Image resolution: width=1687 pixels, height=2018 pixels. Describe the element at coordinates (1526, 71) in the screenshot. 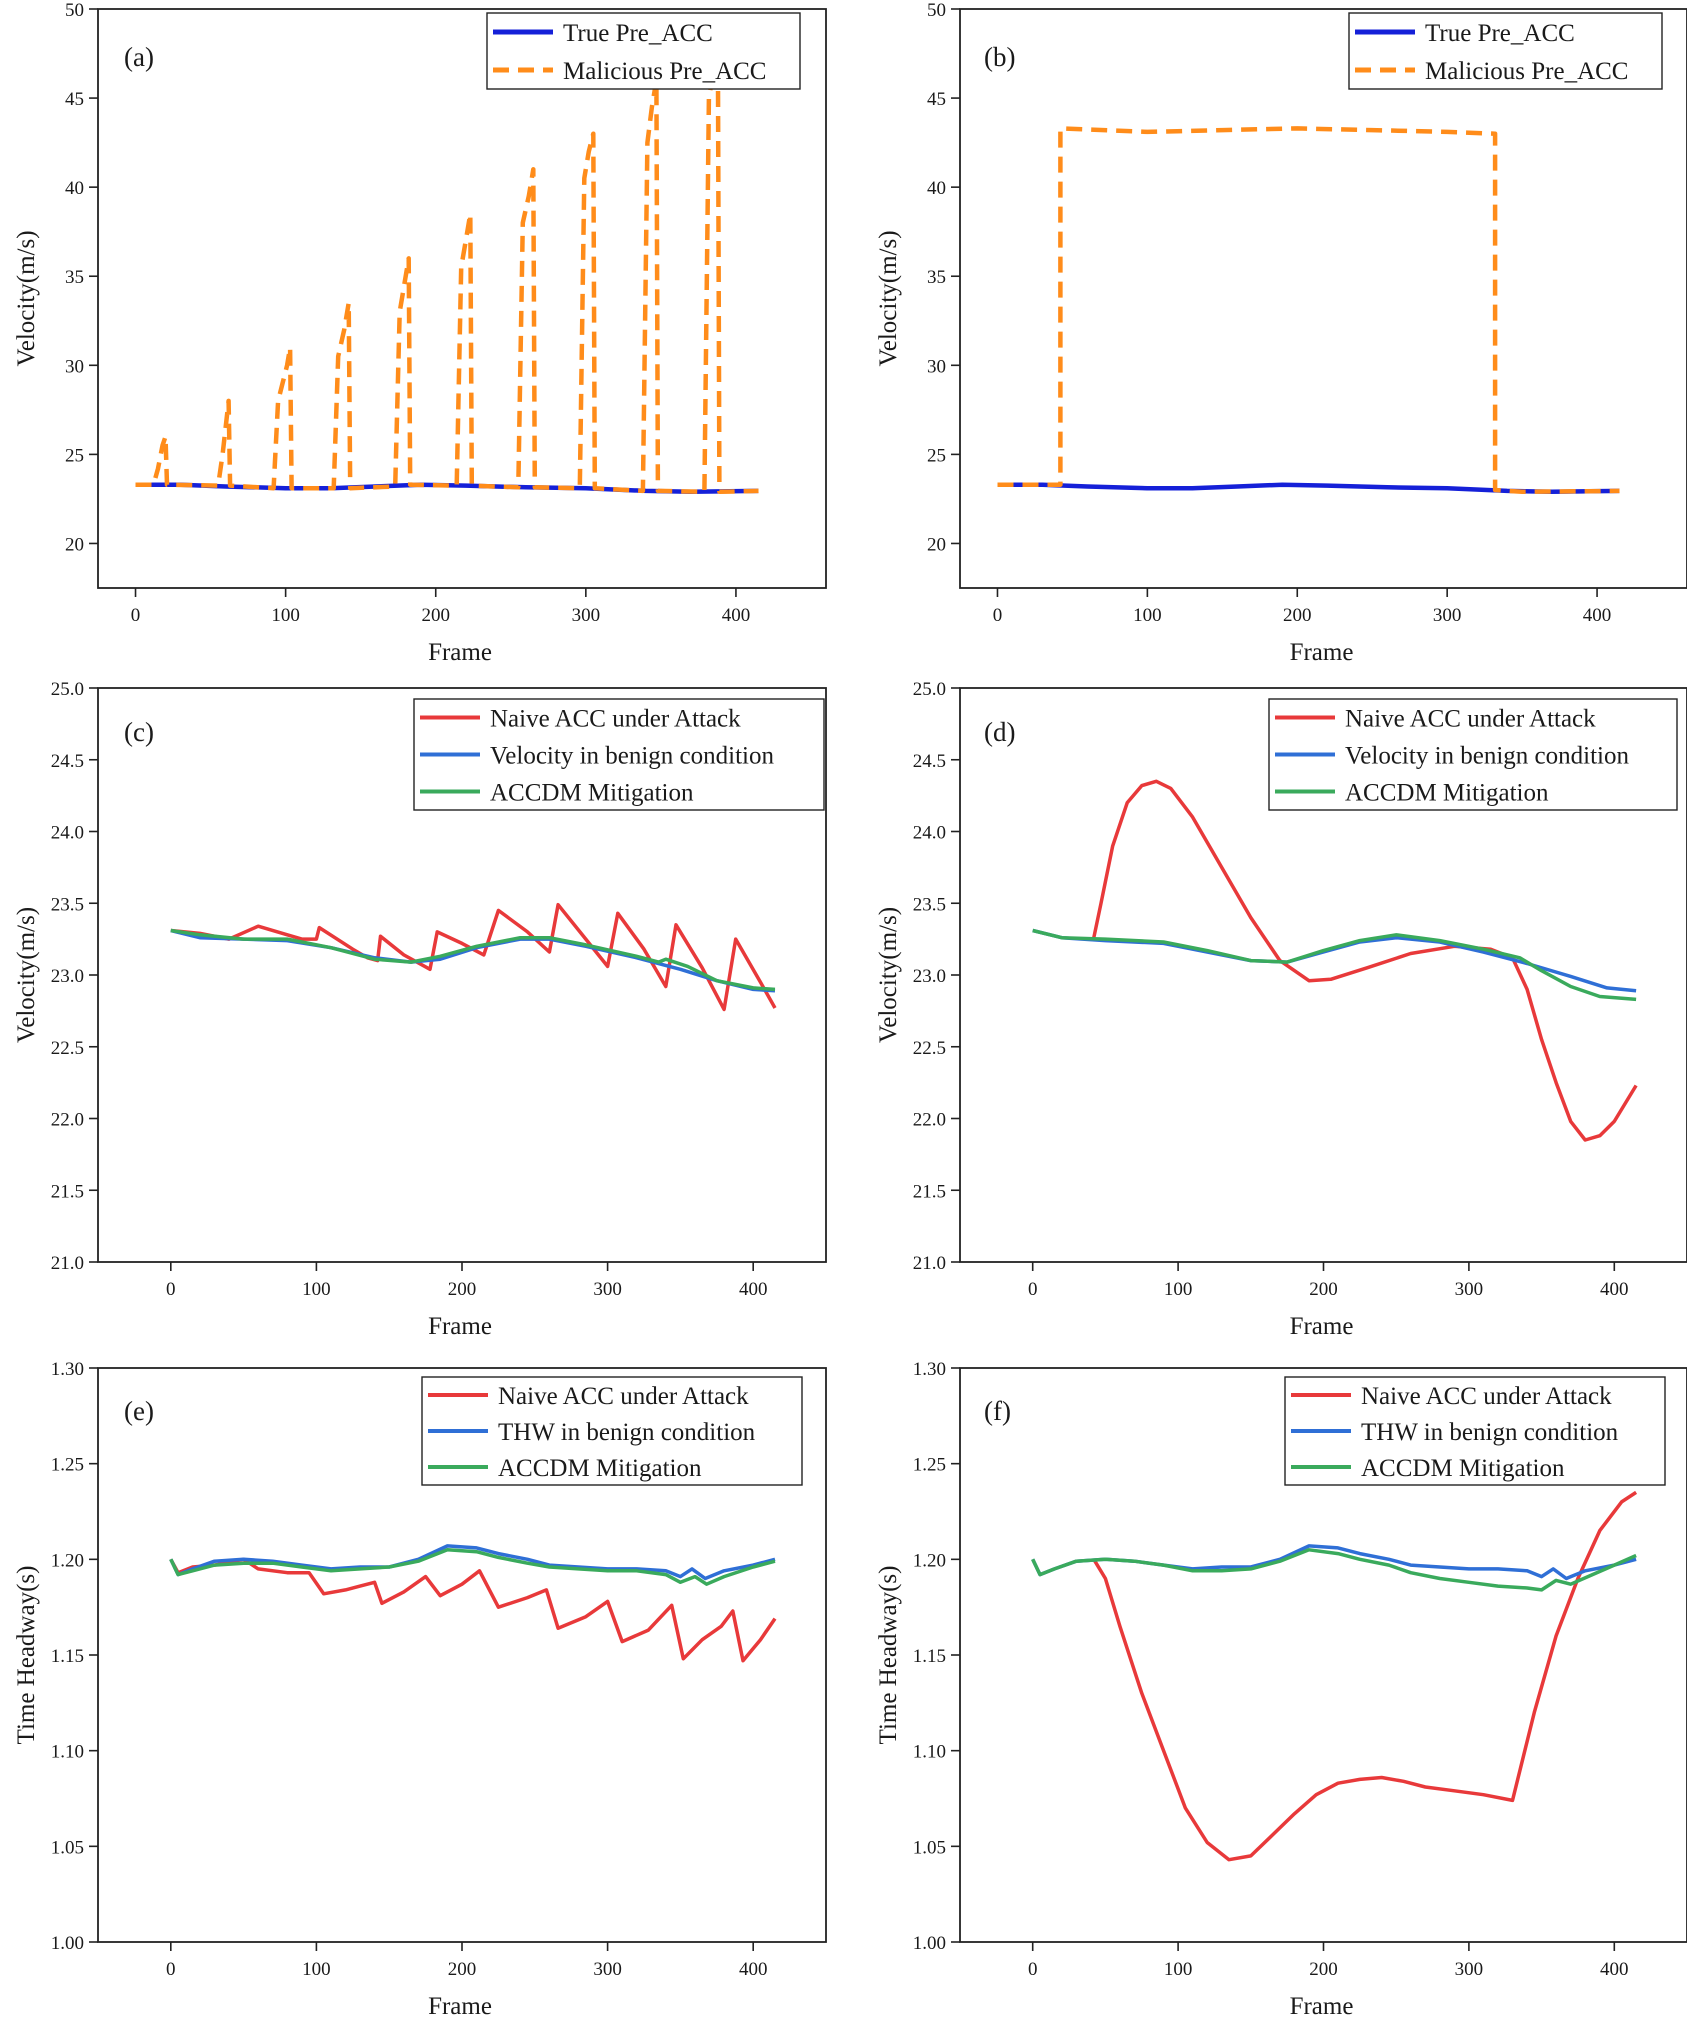

I see `legend-entry: Malicious Pre_ACC` at that location.